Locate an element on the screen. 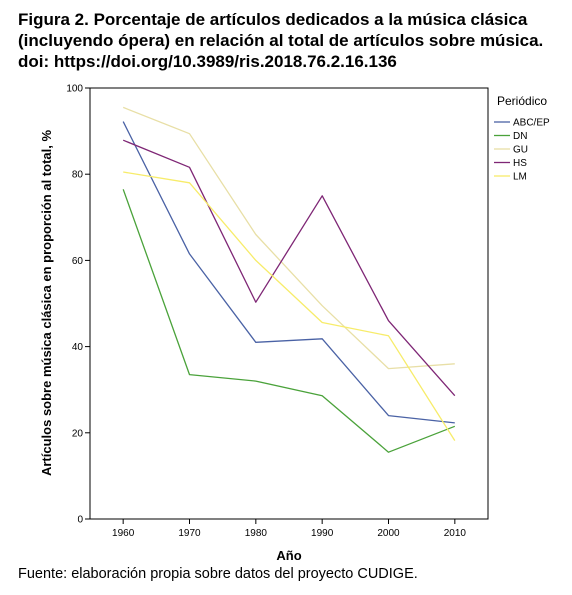 Image resolution: width=572 pixels, height=595 pixels. x-tick-label: 1960 is located at coordinates (123, 533).